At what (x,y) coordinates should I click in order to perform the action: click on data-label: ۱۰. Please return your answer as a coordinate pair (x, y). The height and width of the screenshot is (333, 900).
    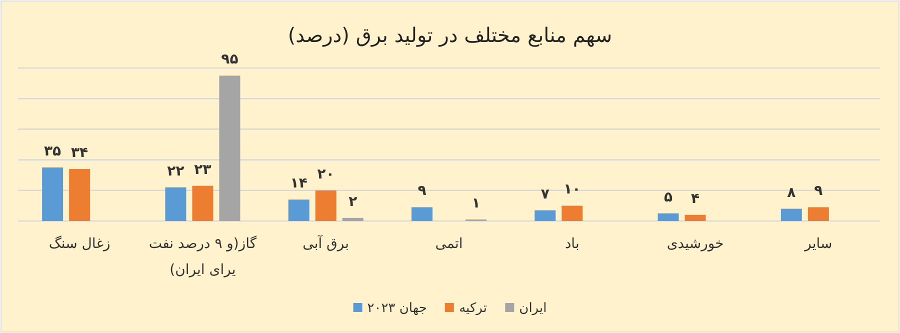
    Looking at the image, I should click on (572, 190).